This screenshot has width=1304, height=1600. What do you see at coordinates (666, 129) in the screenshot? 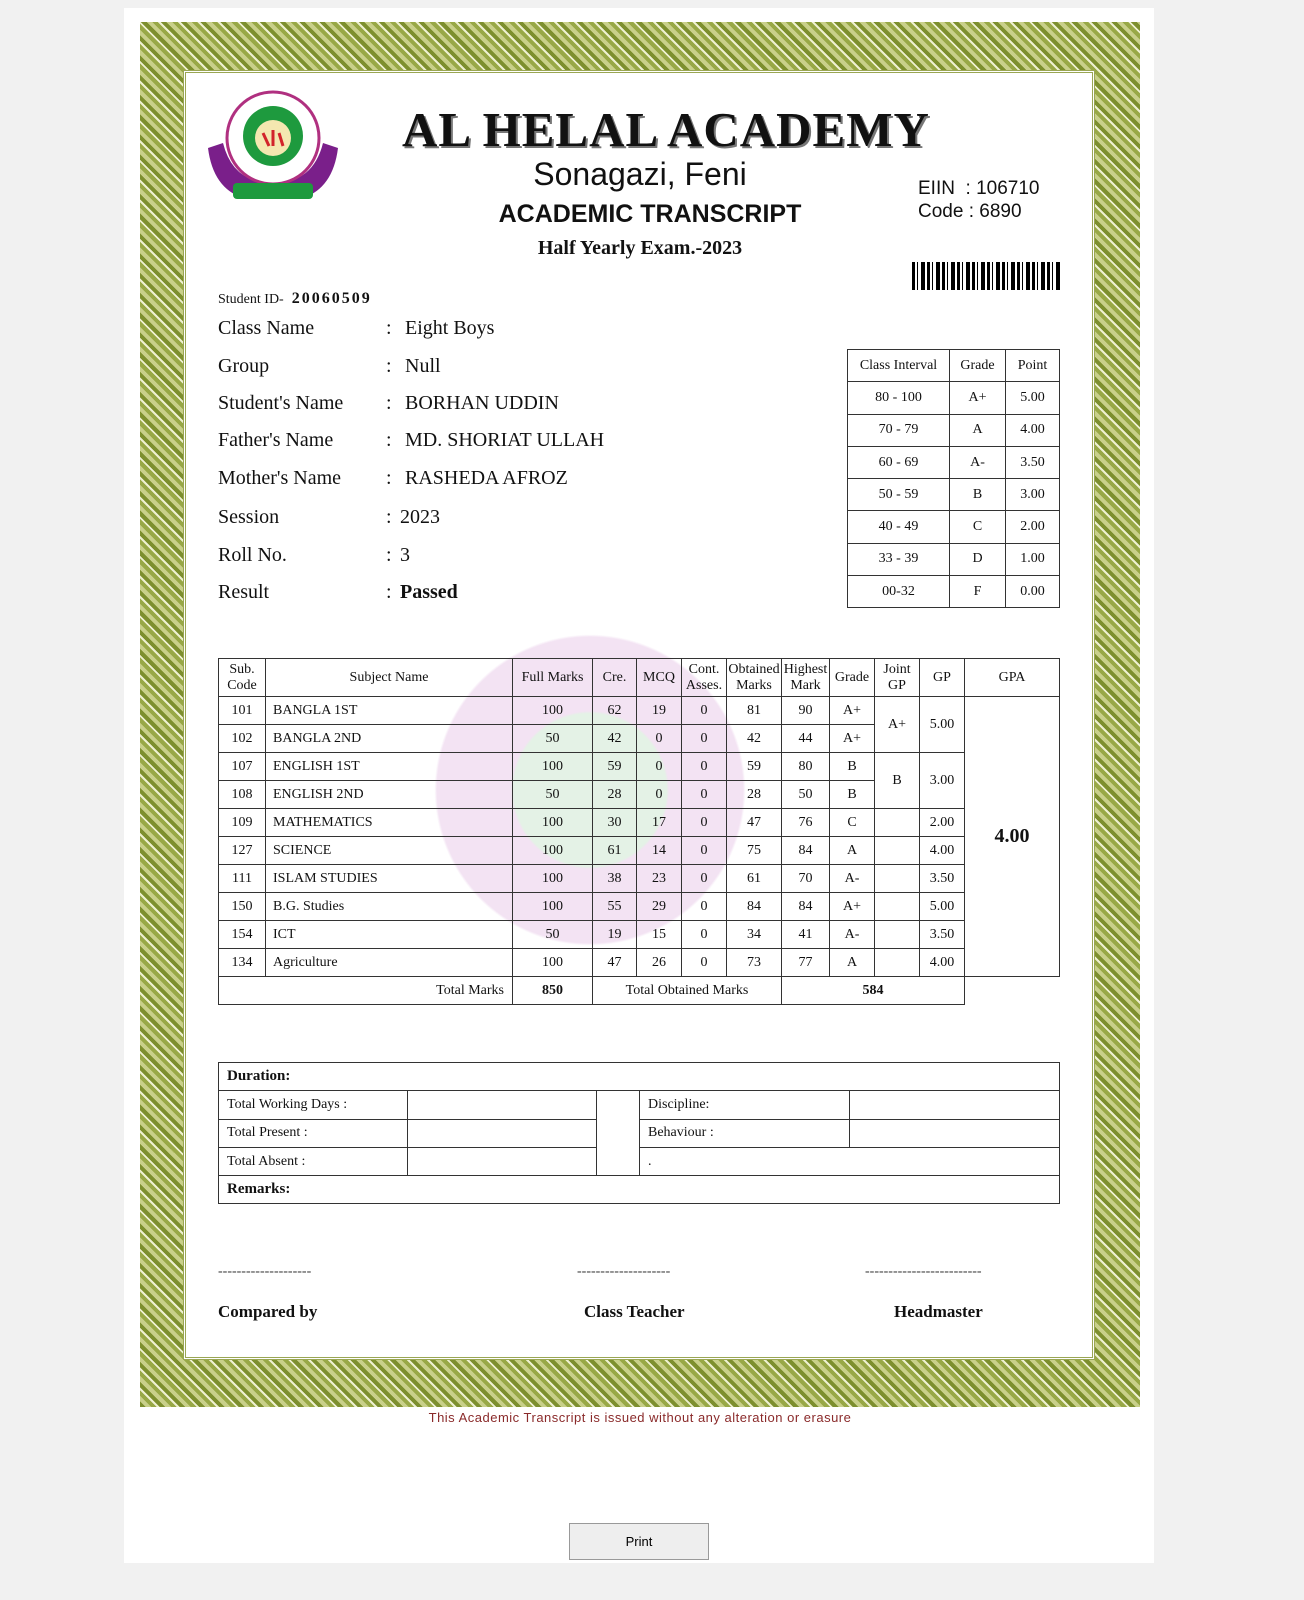
I see `school-name: AL HELAL ACADEMY` at bounding box center [666, 129].